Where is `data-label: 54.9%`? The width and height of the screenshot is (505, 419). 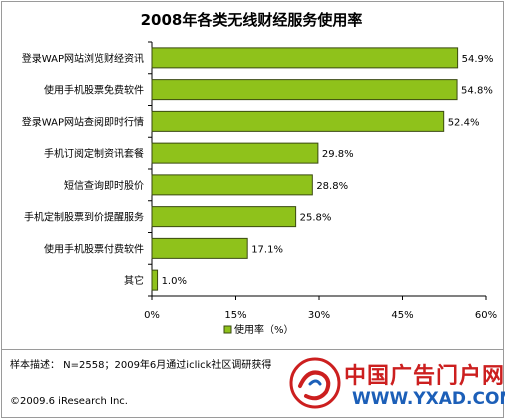 data-label: 54.9% is located at coordinates (478, 59).